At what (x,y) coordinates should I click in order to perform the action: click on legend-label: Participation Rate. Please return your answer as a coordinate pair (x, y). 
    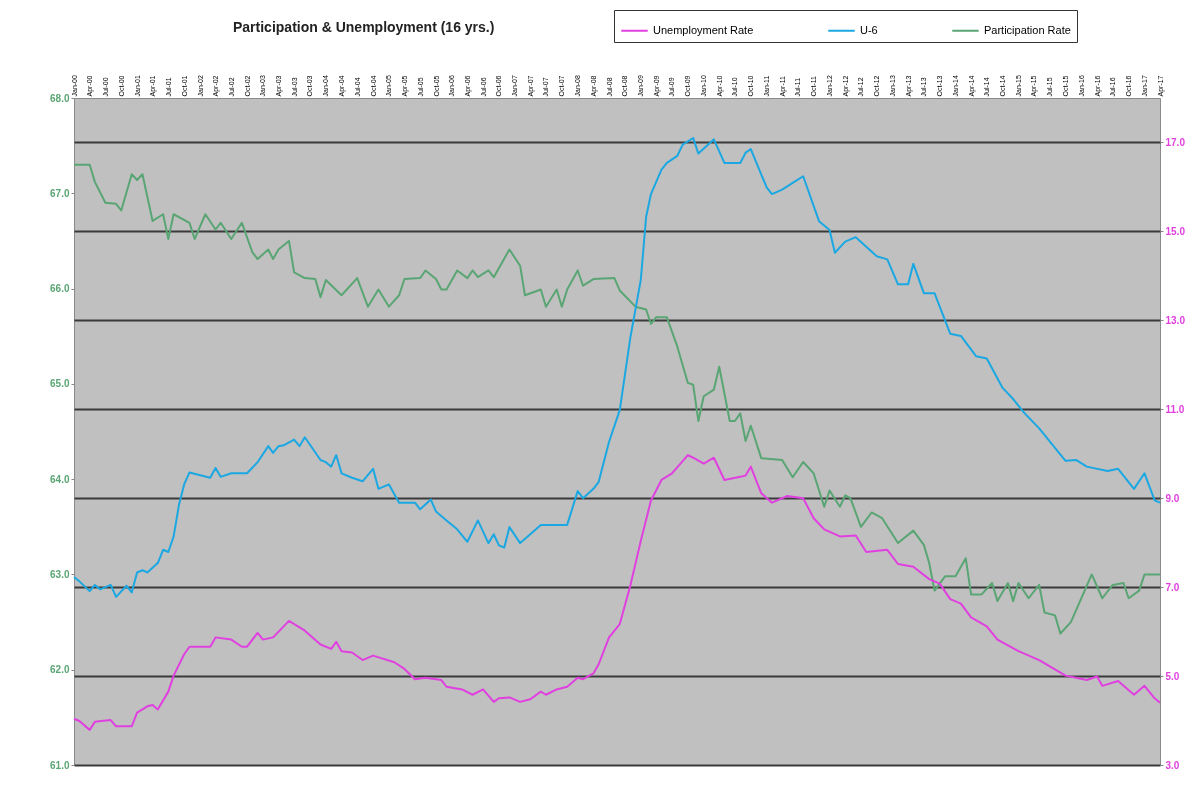
    Looking at the image, I should click on (1027, 29).